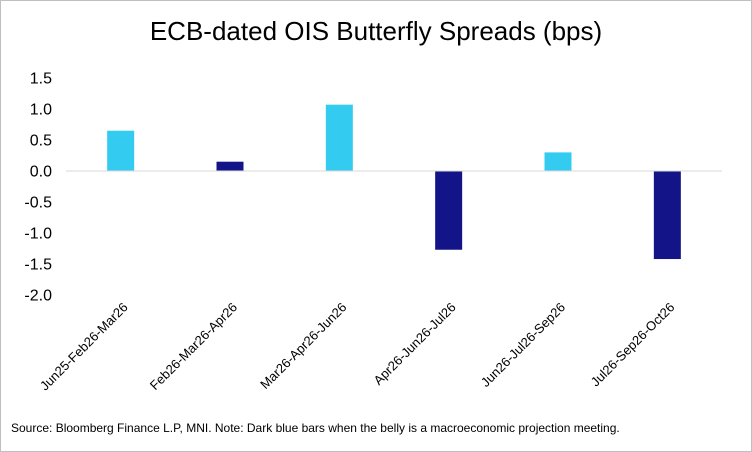 The width and height of the screenshot is (752, 452). Describe the element at coordinates (41, 110) in the screenshot. I see `y-tick-label: 1.0` at that location.